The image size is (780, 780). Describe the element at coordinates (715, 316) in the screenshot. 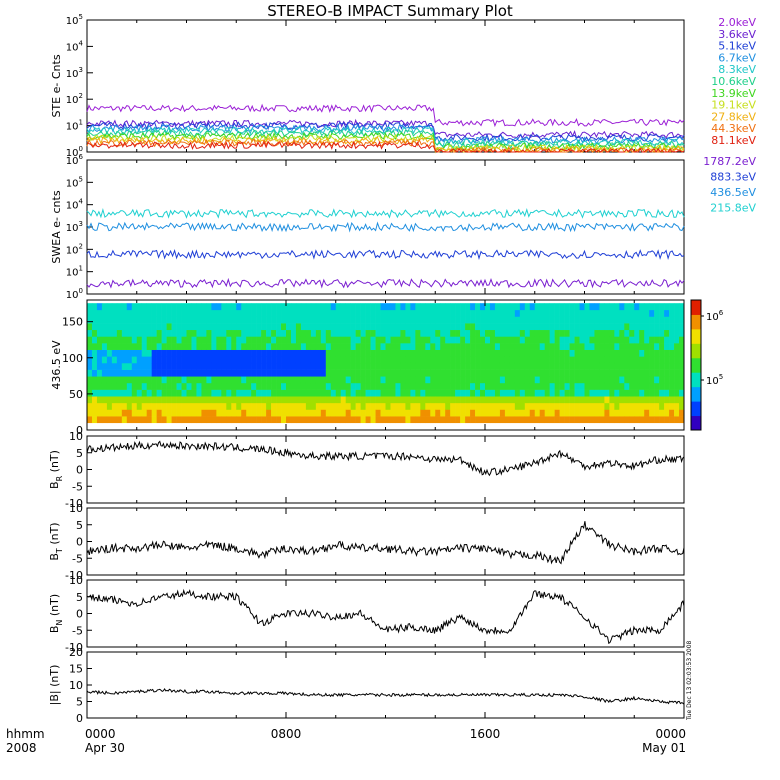

I see `colorbar-tick-label: 106` at that location.